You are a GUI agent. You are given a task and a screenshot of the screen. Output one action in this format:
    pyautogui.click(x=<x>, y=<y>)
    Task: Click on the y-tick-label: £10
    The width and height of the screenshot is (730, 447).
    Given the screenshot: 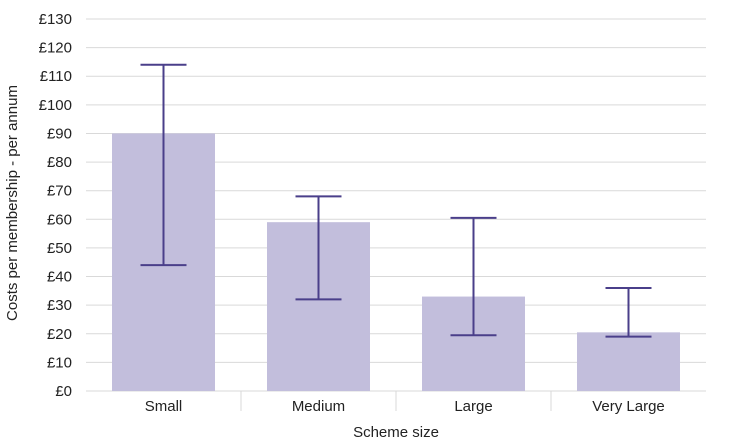 What is the action you would take?
    pyautogui.click(x=59, y=362)
    